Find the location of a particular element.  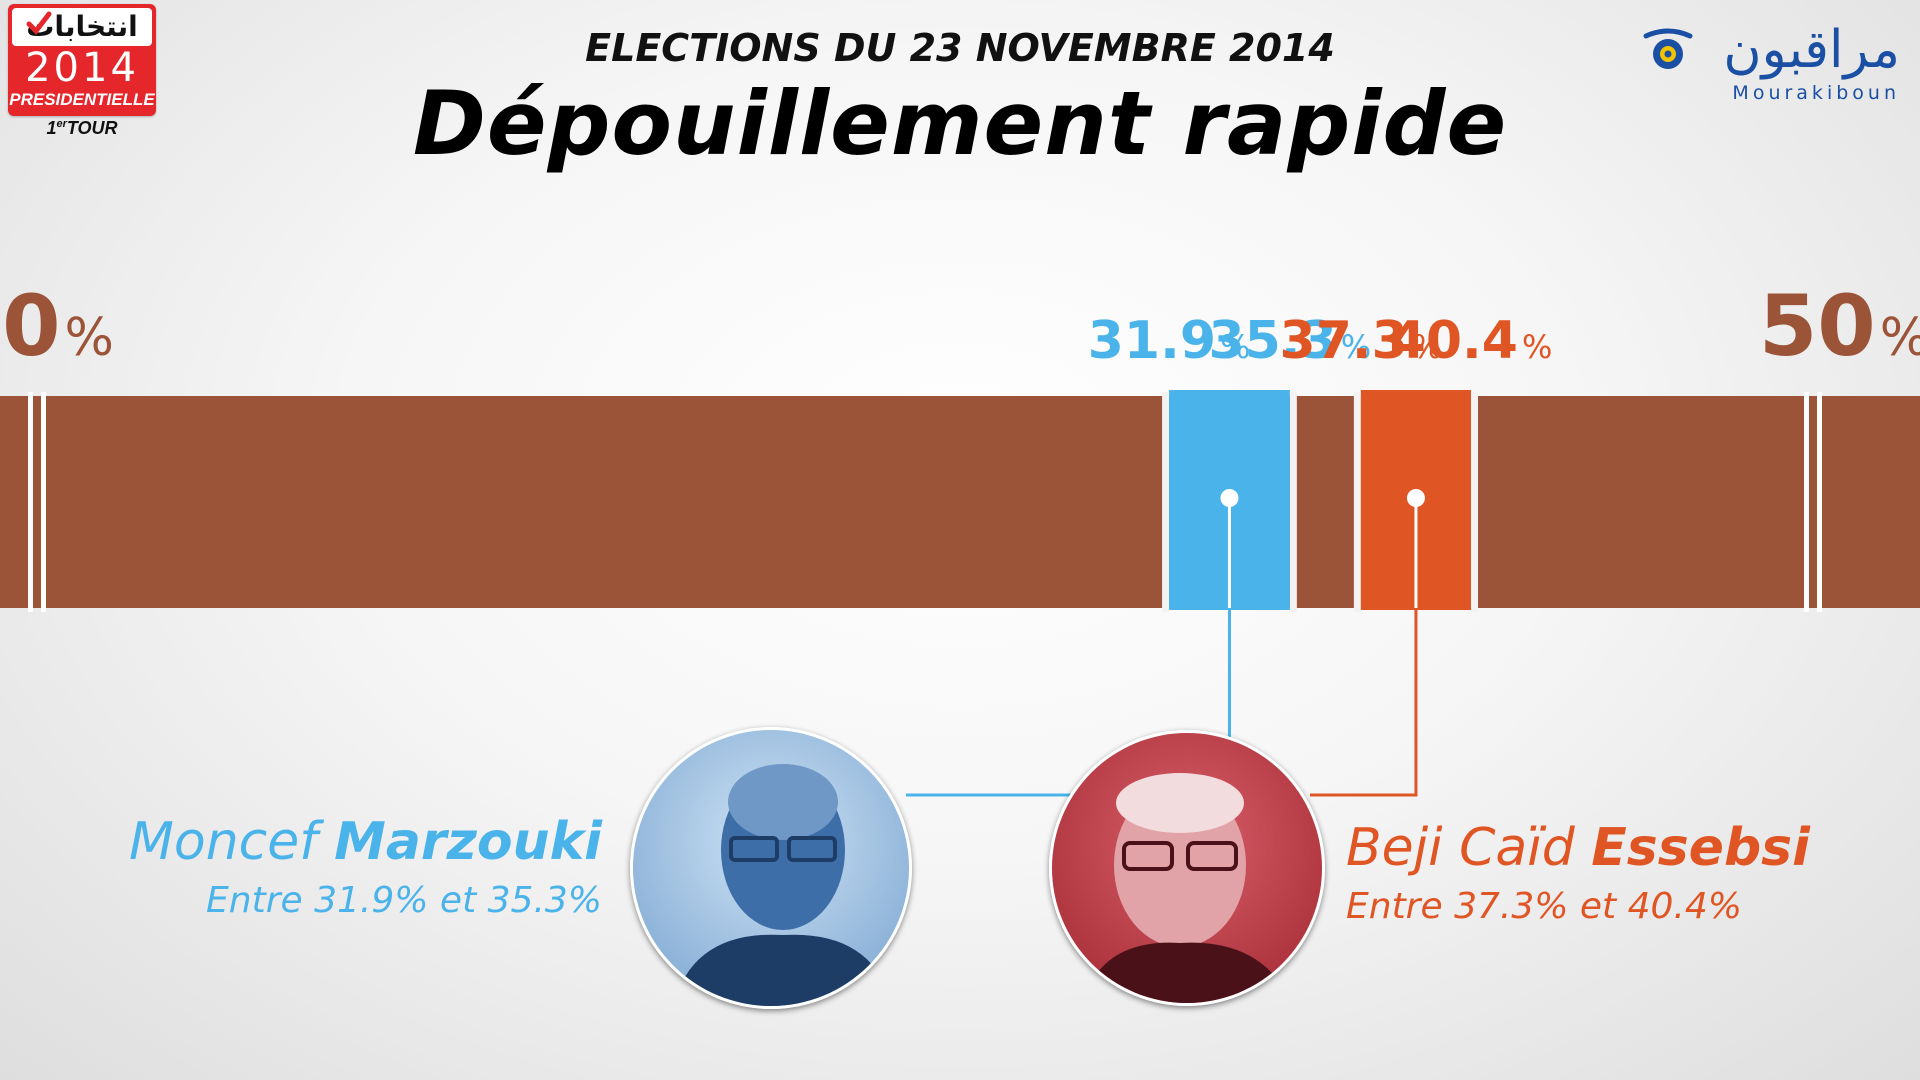

candidate-range: Entre 37.3% et 40.4% is located at coordinates (1544, 906).